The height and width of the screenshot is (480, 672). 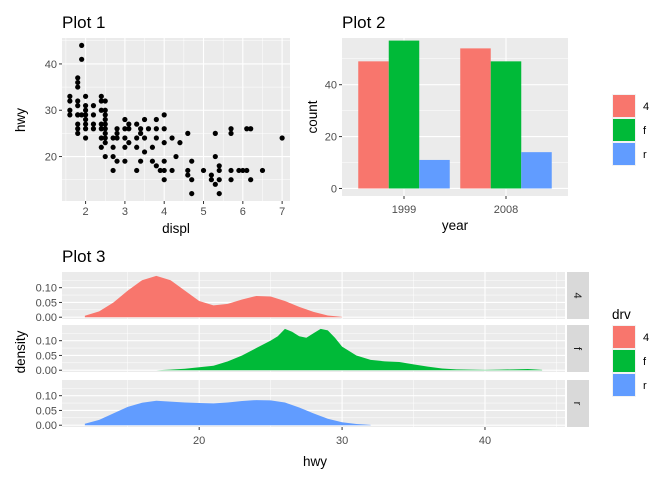 What do you see at coordinates (312, 116) in the screenshot?
I see `plot2-y-label: count` at bounding box center [312, 116].